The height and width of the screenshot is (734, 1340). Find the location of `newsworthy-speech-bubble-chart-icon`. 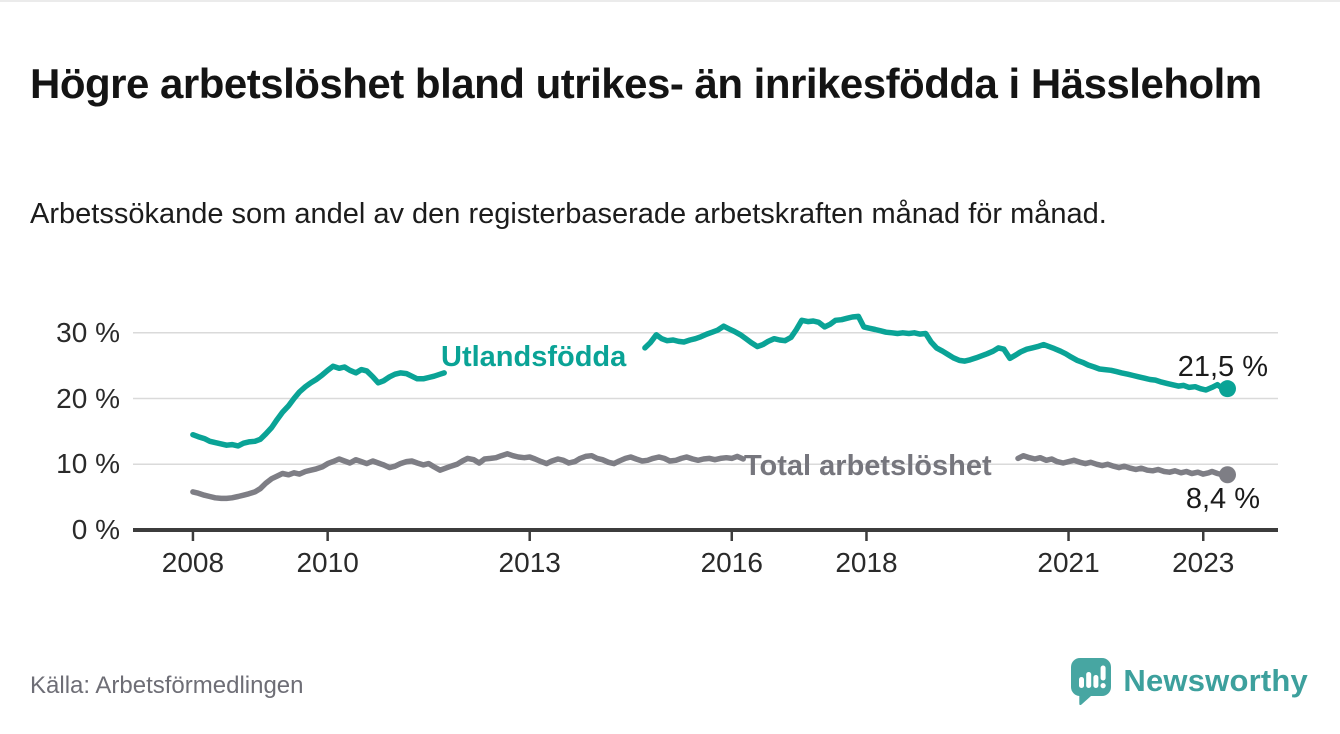

newsworthy-speech-bubble-chart-icon is located at coordinates (1091, 681).